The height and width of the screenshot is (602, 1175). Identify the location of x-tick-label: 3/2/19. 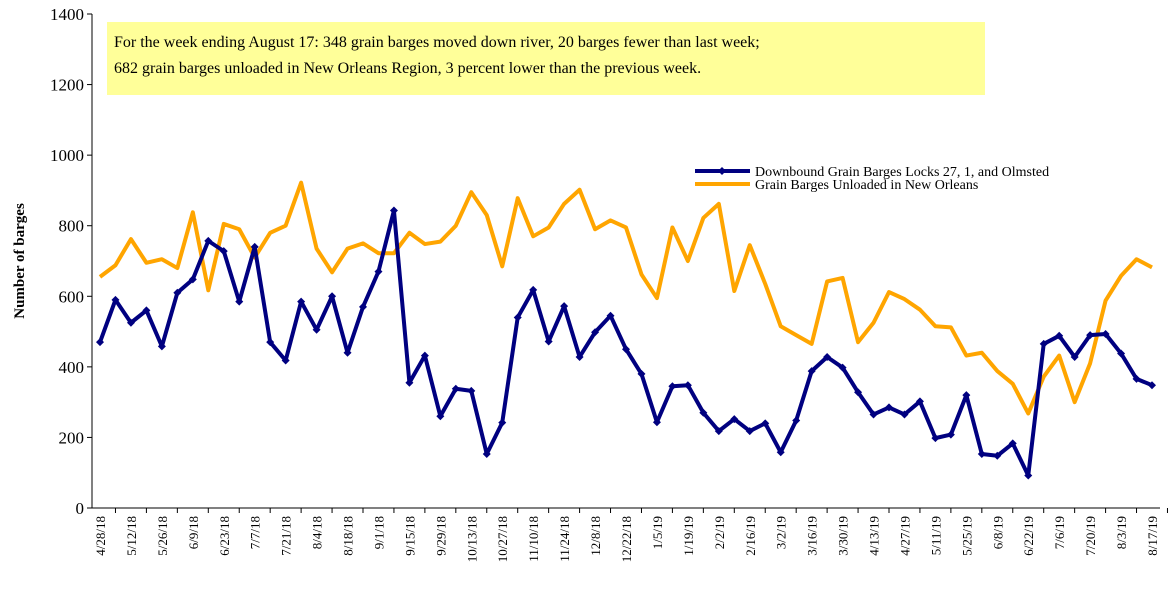
(781, 532).